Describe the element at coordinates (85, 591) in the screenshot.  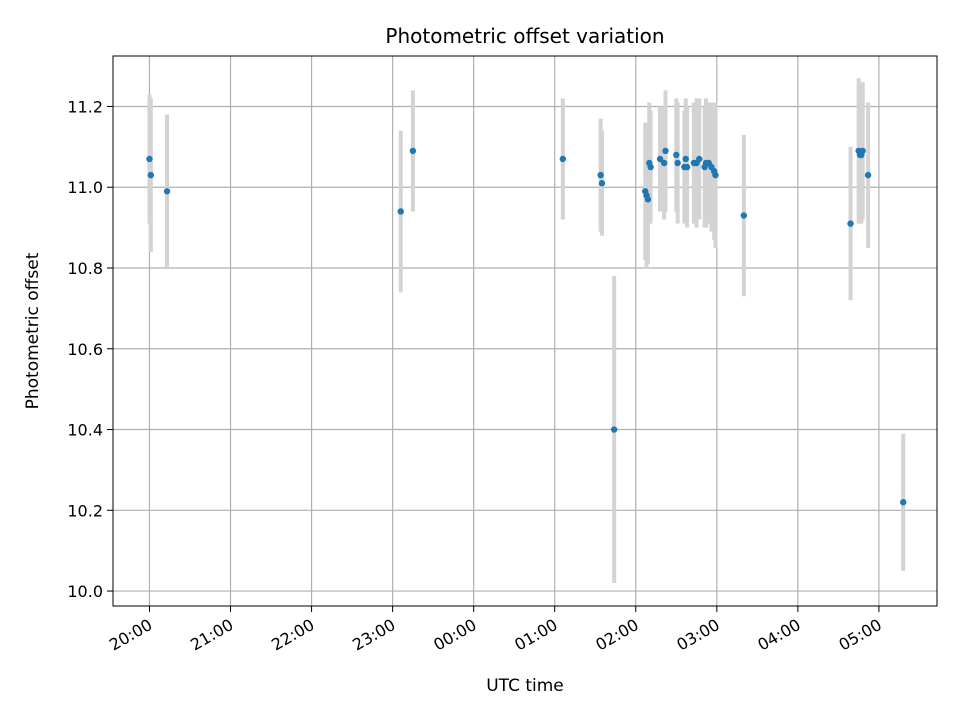
I see `y-tick-label: 10.0` at that location.